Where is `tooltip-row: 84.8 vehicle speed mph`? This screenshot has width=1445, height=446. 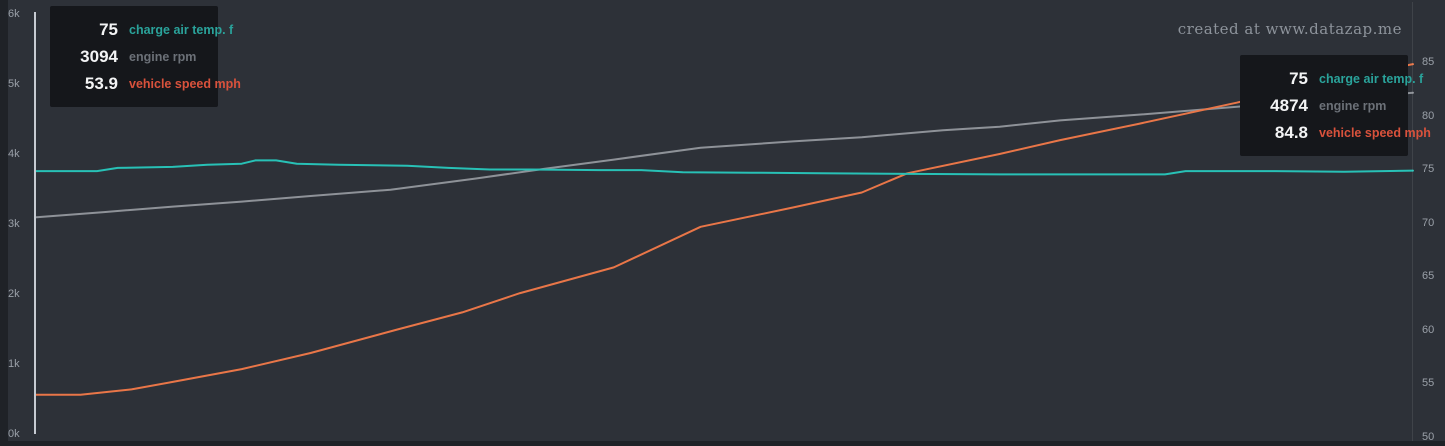
tooltip-row: 84.8 vehicle speed mph is located at coordinates (1339, 132).